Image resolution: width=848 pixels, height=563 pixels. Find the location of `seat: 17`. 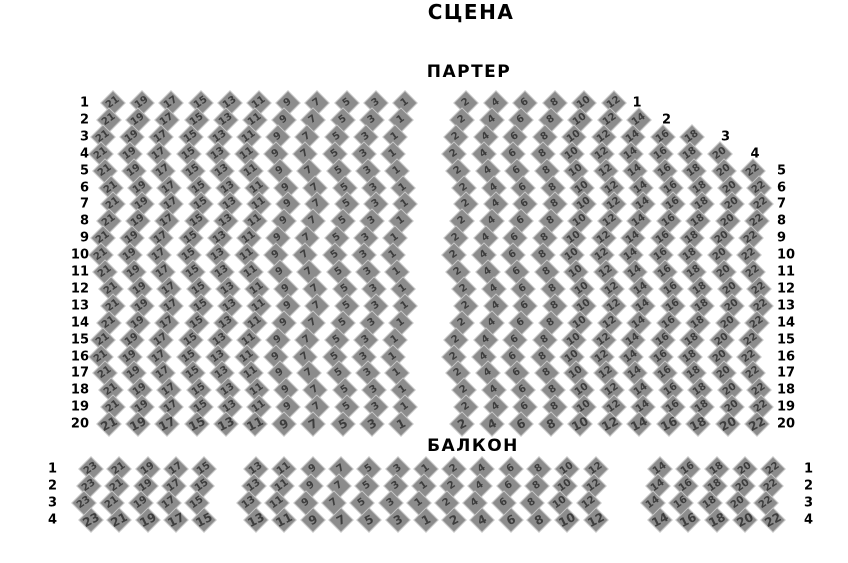

seat: 17 is located at coordinates (167, 424).